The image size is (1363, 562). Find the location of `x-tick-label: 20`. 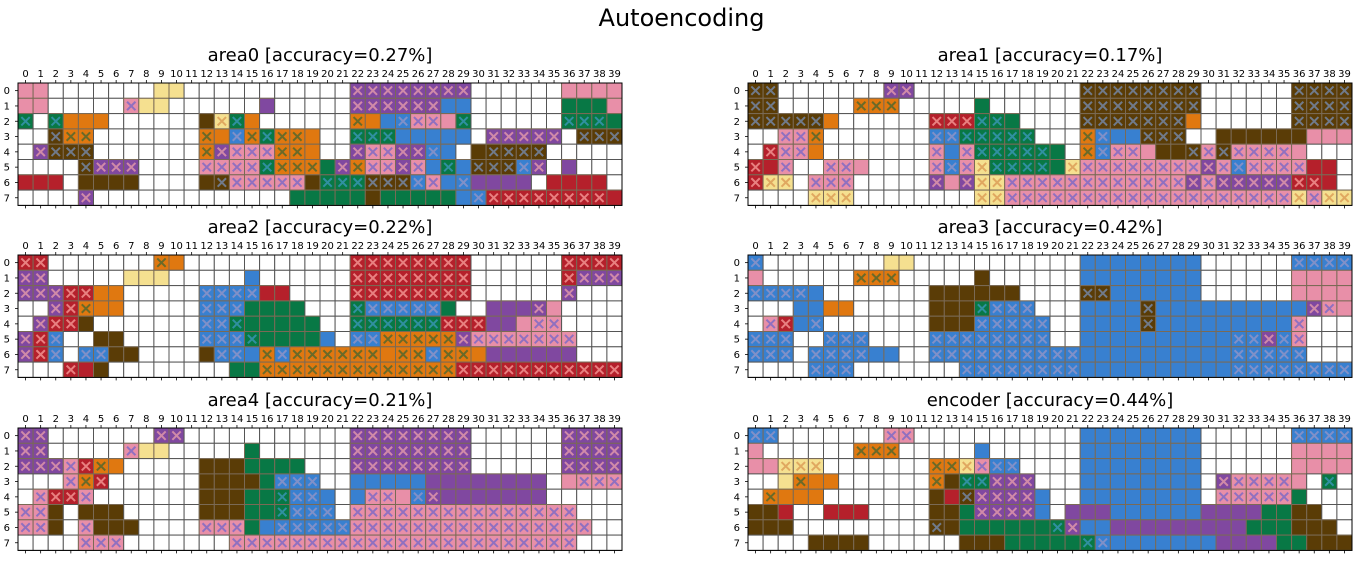

x-tick-label: 20 is located at coordinates (1057, 419).